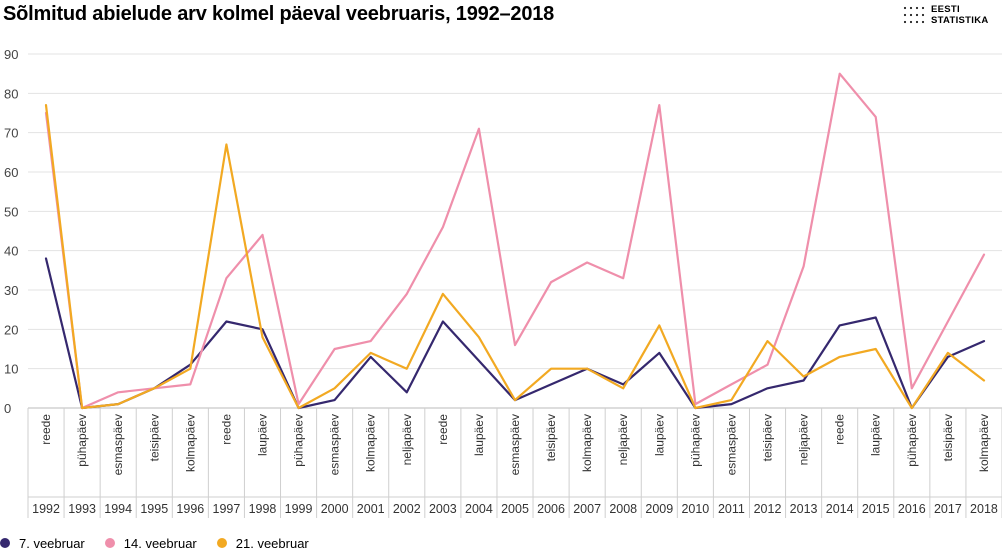 This screenshot has width=1002, height=553. Describe the element at coordinates (272, 543) in the screenshot. I see `legend-label: 21. veebruar` at that location.